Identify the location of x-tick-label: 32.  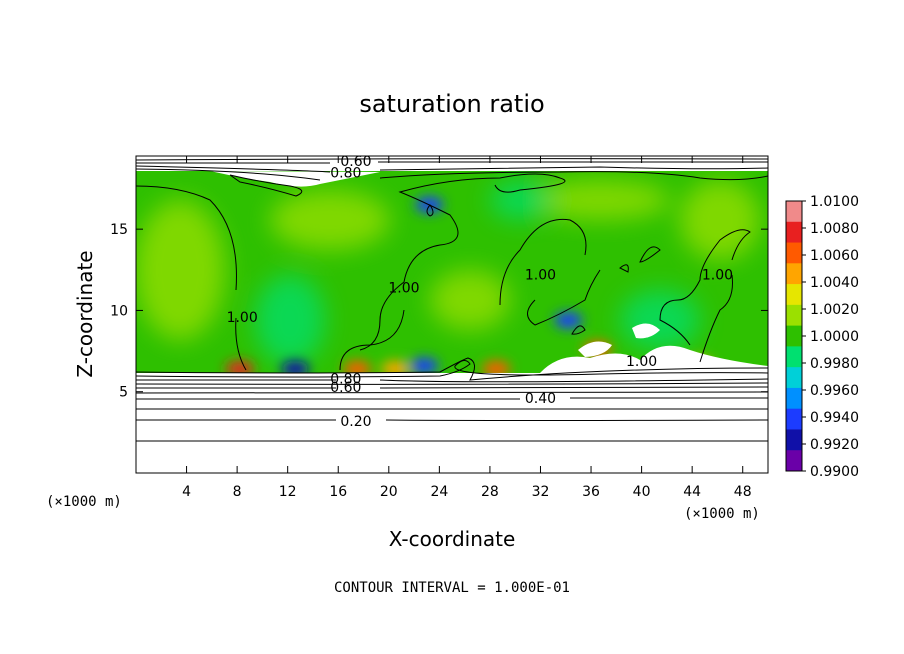
(541, 492).